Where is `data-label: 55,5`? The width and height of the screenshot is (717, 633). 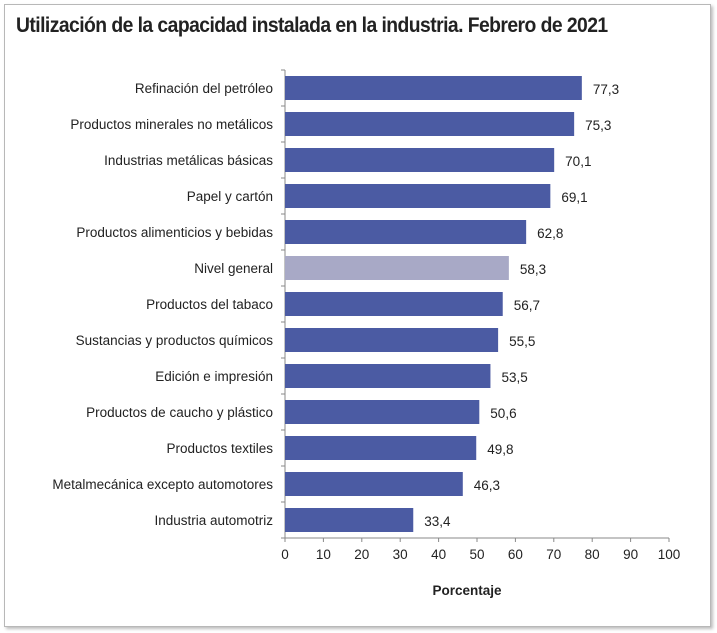
data-label: 55,5 is located at coordinates (522, 341).